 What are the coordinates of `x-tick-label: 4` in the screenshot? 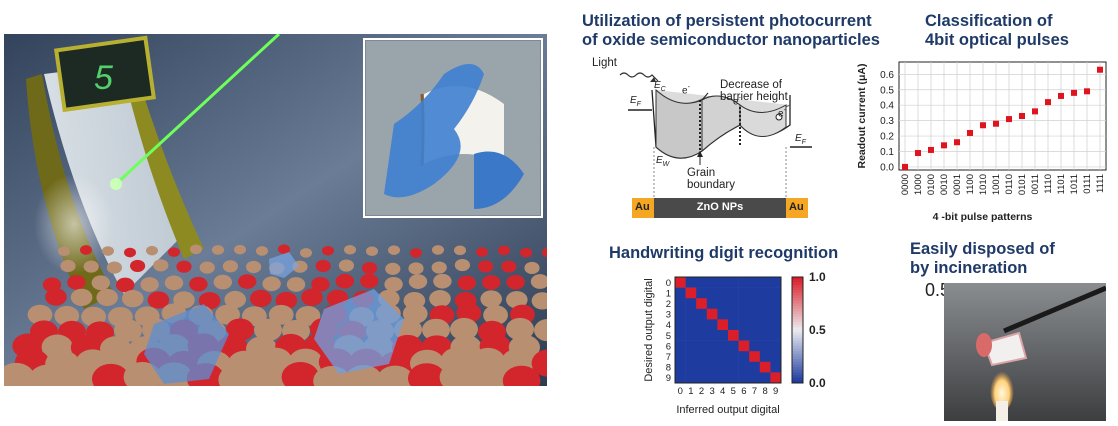 It's located at (722, 391).